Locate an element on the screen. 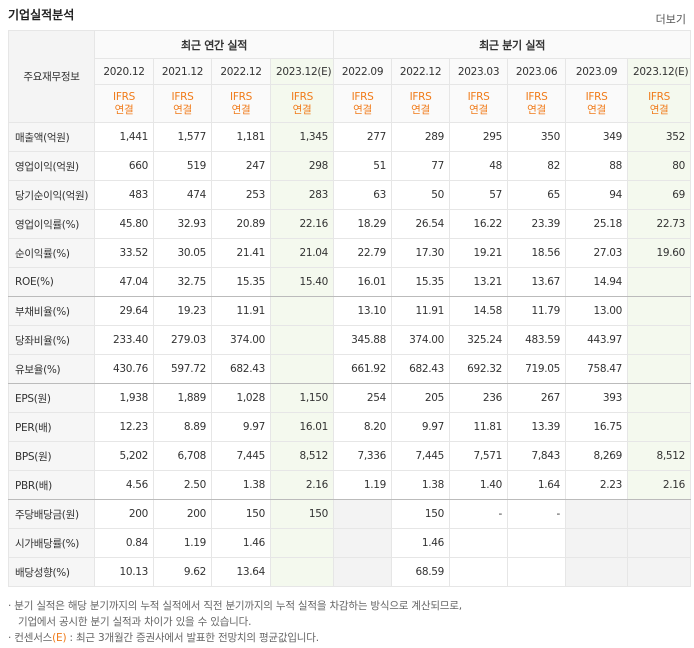  row-label: BPS(원) is located at coordinates (51, 456).